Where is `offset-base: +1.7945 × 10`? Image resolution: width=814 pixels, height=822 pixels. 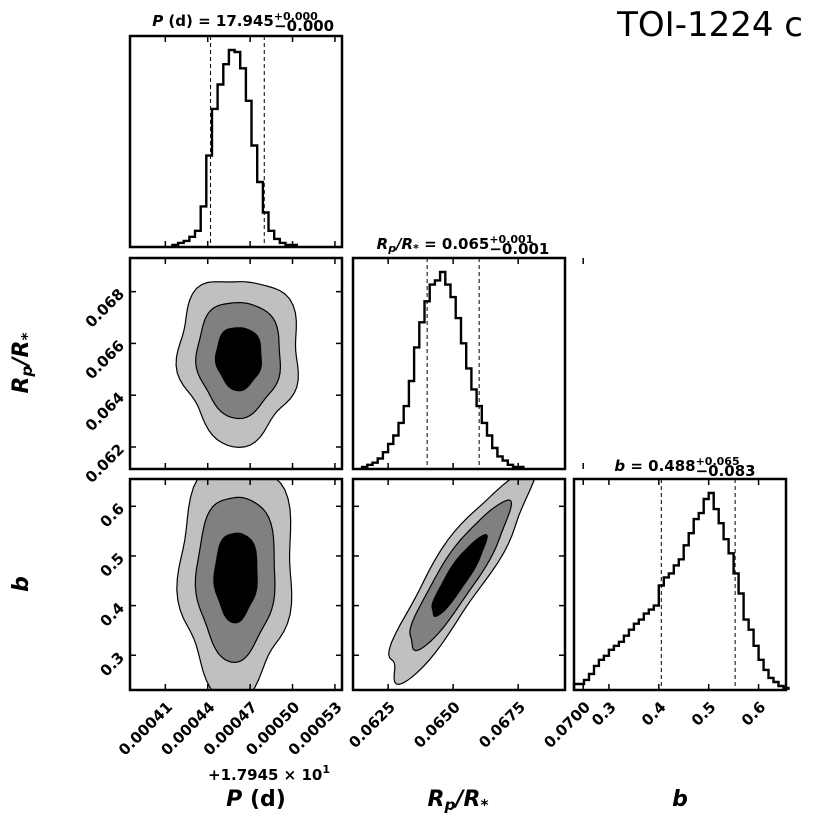 offset-base: +1.7945 × 10 is located at coordinates (265, 775).